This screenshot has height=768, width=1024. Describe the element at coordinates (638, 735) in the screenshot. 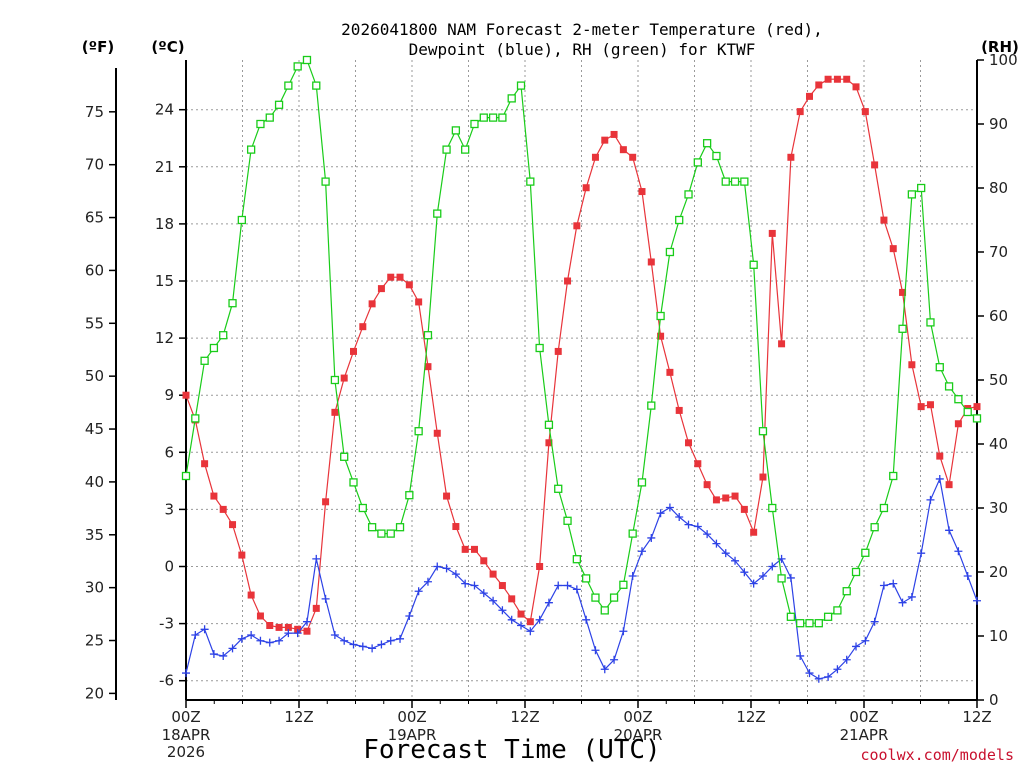

I see `x-tick-date: 20APR` at that location.